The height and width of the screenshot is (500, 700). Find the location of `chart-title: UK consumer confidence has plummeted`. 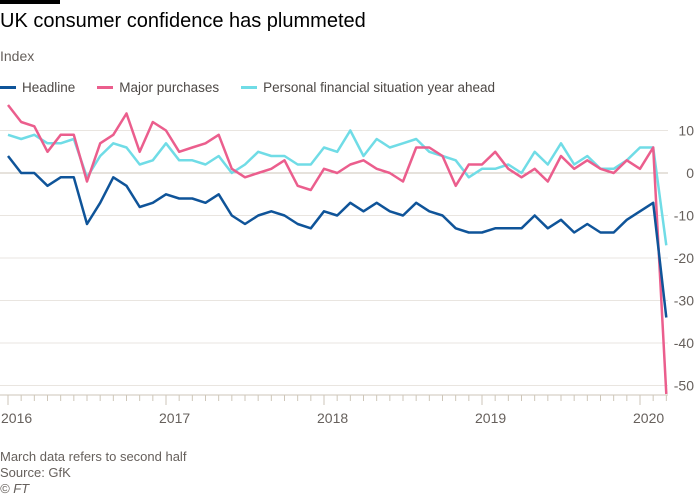

chart-title: UK consumer confidence has plummeted is located at coordinates (183, 21).